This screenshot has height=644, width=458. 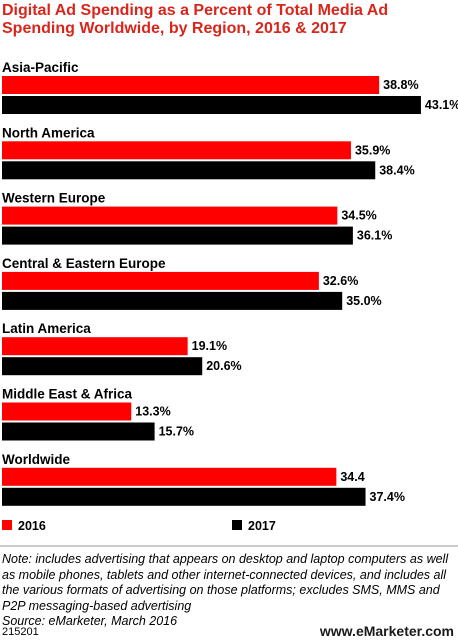 What do you see at coordinates (46, 328) in the screenshot?
I see `category-label: Latin America` at bounding box center [46, 328].